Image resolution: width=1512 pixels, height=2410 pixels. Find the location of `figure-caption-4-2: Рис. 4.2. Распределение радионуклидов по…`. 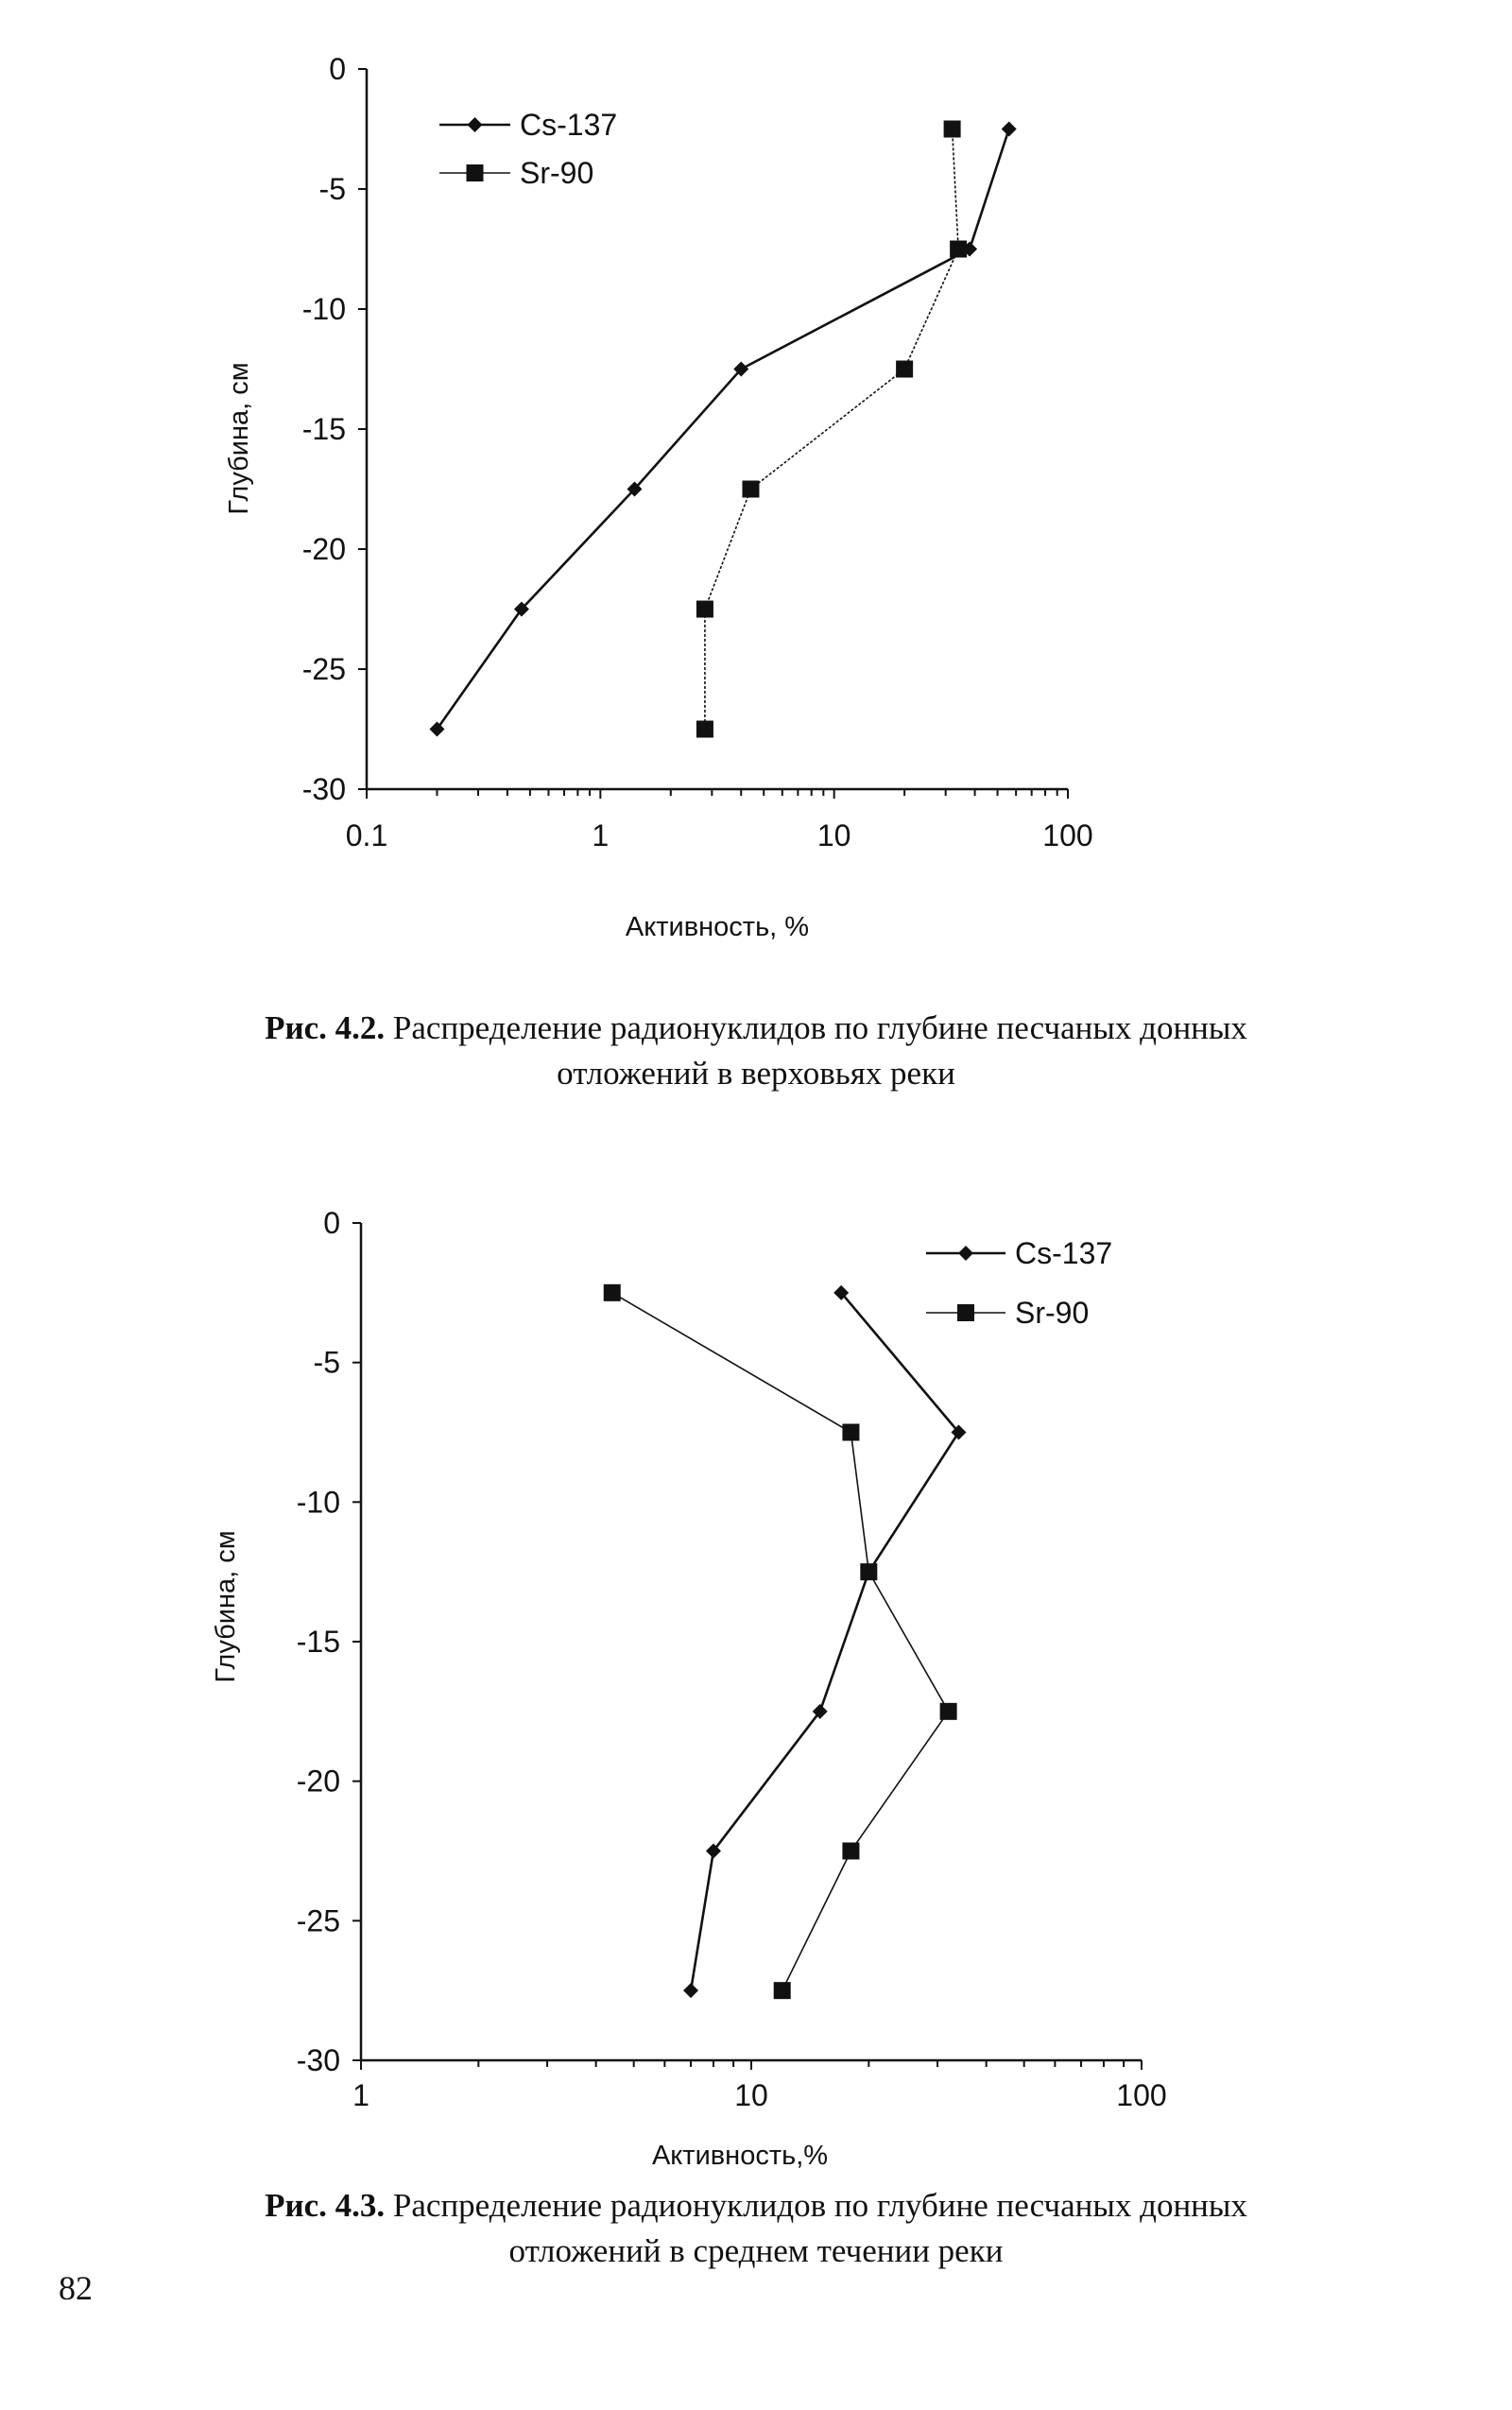

figure-caption-4-2: Рис. 4.2. Распределение радионуклидов по… is located at coordinates (756, 1051).